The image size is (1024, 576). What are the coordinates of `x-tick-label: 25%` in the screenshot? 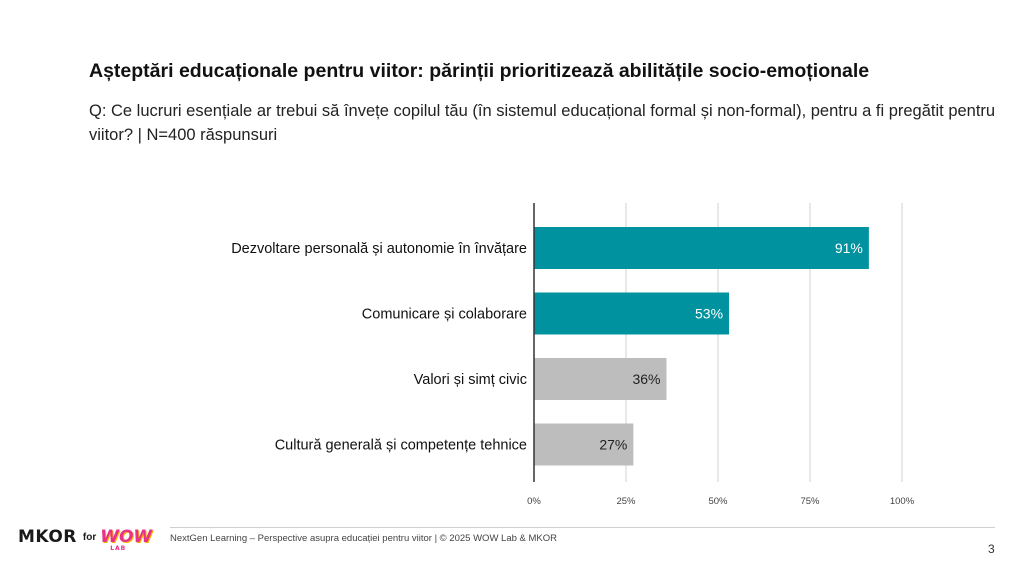 It's located at (626, 501).